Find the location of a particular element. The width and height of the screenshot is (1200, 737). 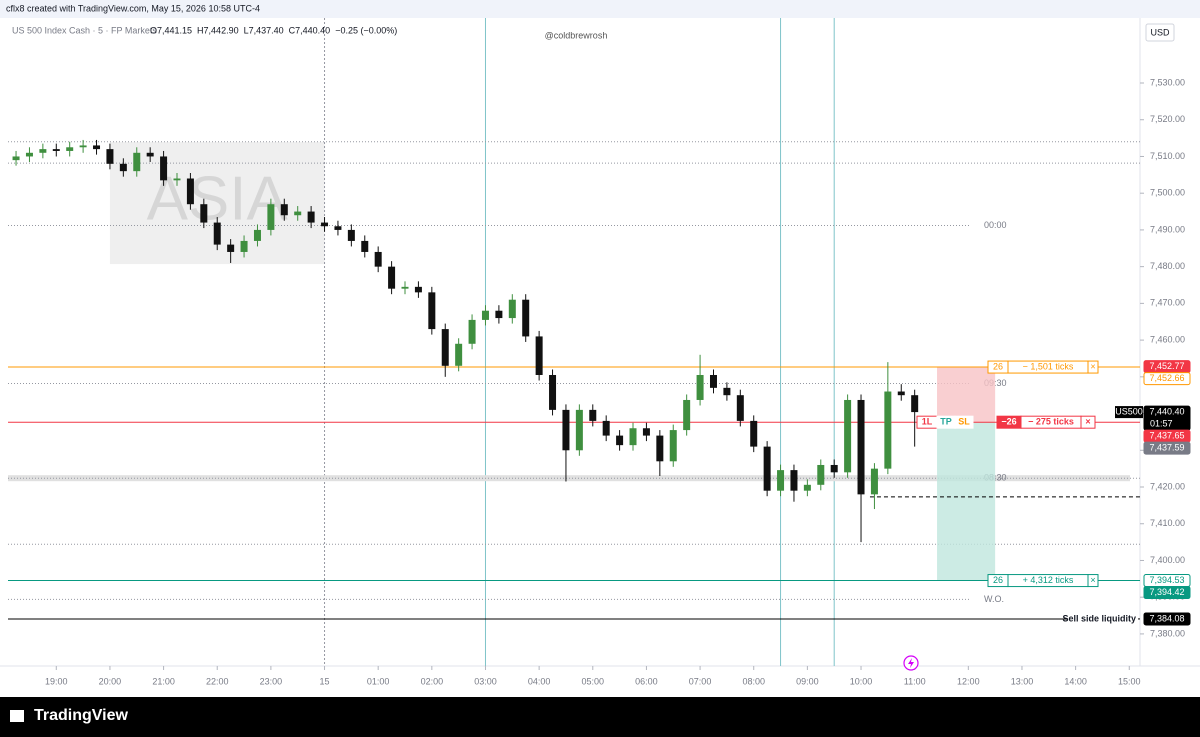

price-tag-label: 7,452.77 is located at coordinates (1166, 366).